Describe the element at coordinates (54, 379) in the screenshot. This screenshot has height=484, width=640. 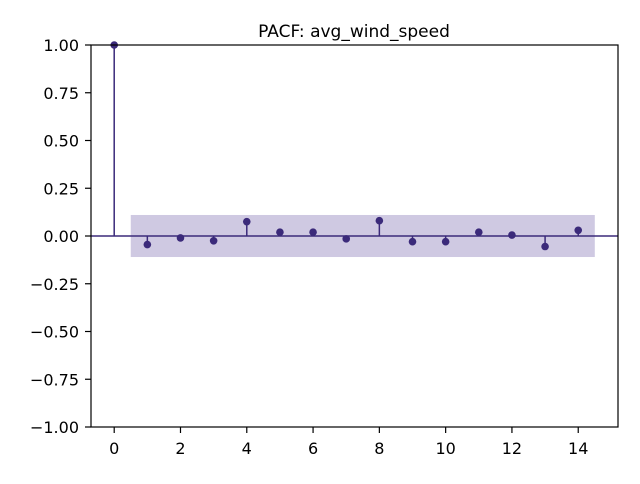
I see `y-tick-label: −0.75` at that location.